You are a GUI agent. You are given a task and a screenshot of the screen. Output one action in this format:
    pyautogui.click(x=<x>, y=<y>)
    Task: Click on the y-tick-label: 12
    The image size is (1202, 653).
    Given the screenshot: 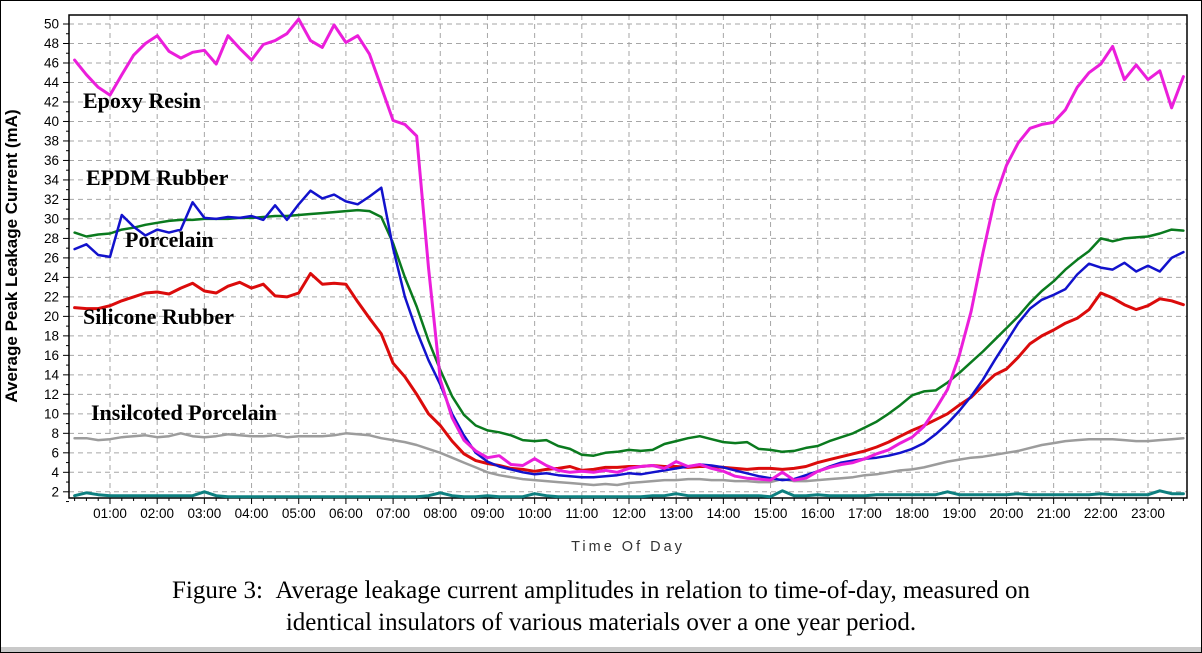 What is the action you would take?
    pyautogui.click(x=51, y=394)
    